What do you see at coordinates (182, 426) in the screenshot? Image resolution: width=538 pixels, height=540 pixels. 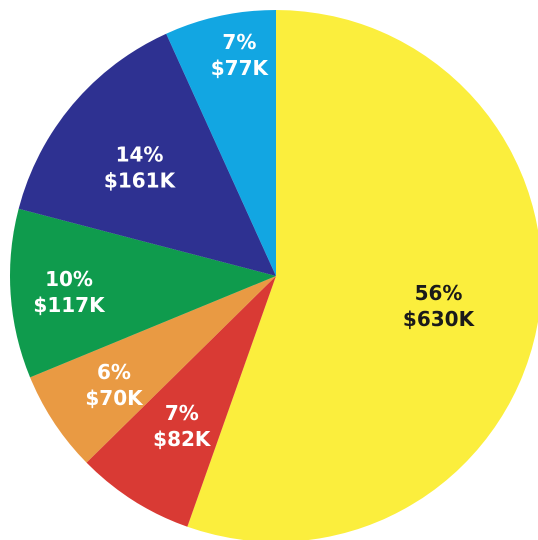 I see `slice-label-1: 7% $82K` at bounding box center [182, 426].